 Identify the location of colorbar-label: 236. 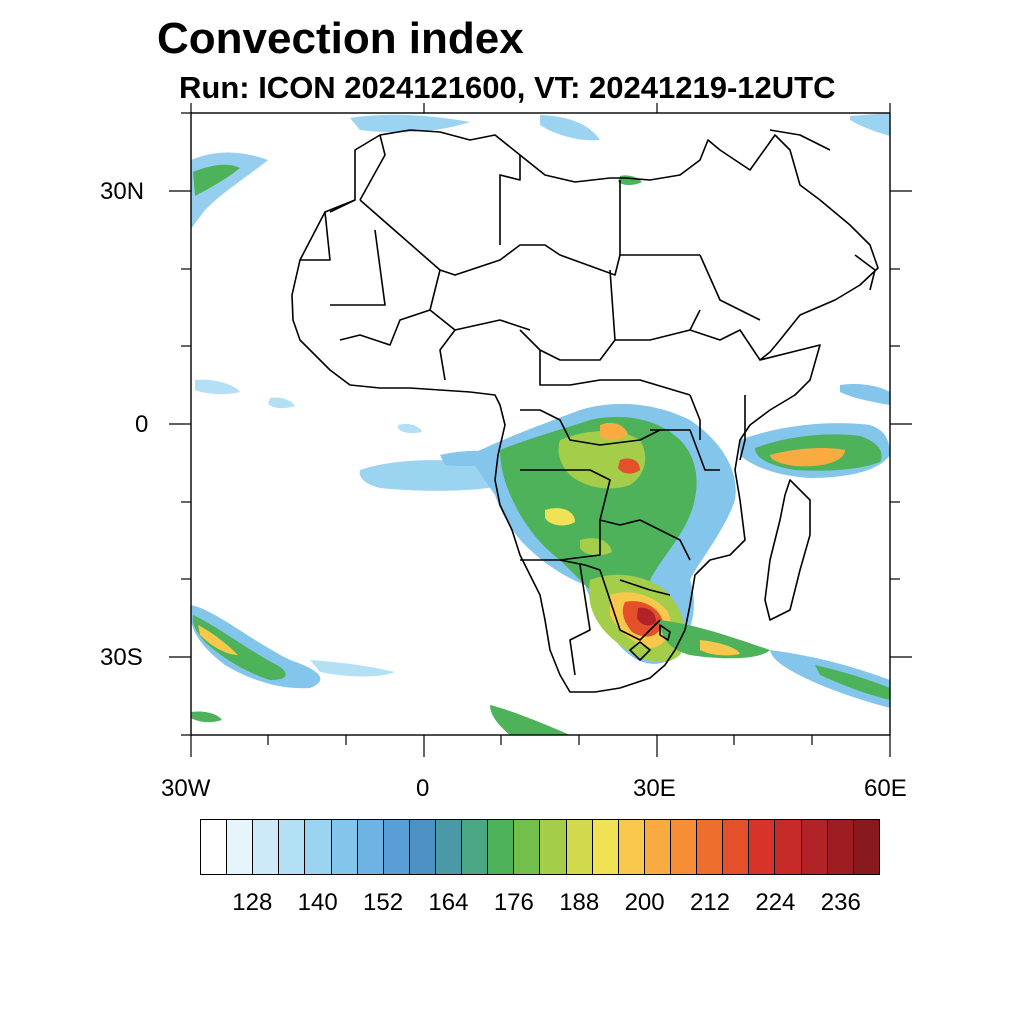
(840, 902).